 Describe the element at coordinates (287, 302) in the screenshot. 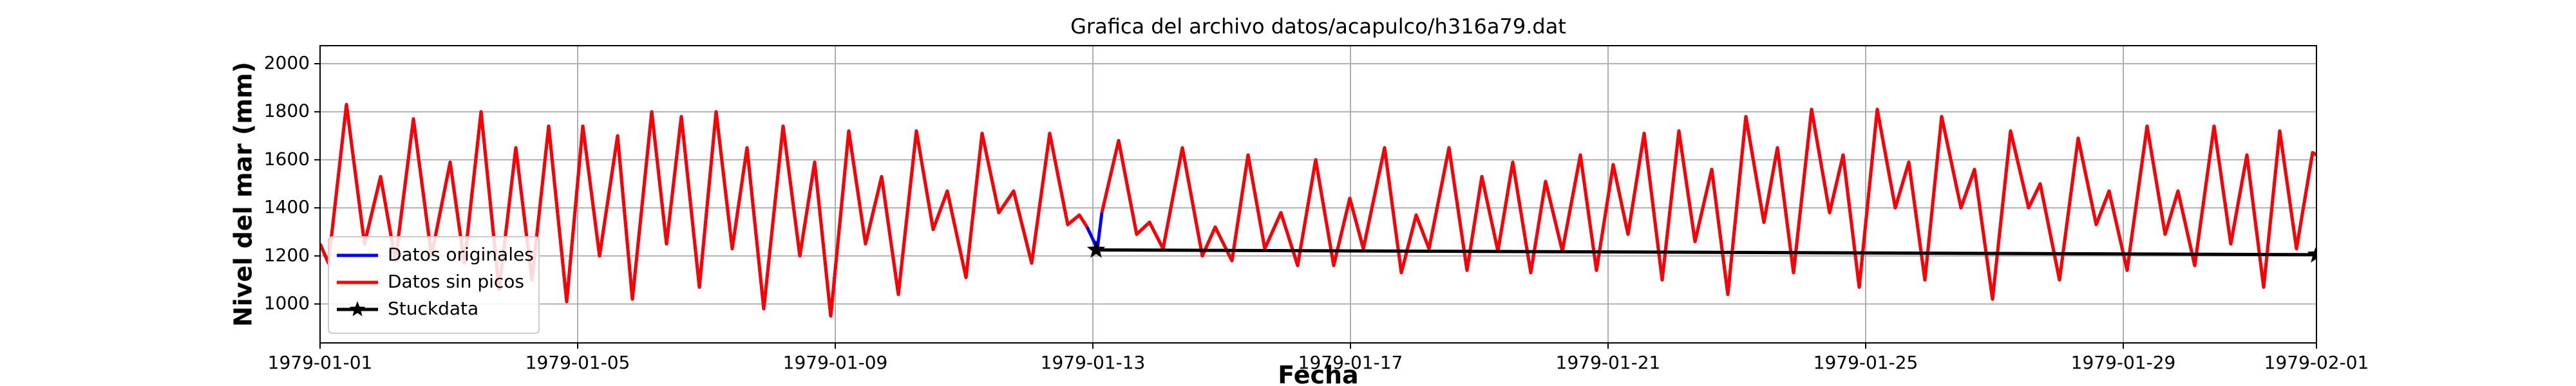

I see `y-tick-label: 1000` at that location.